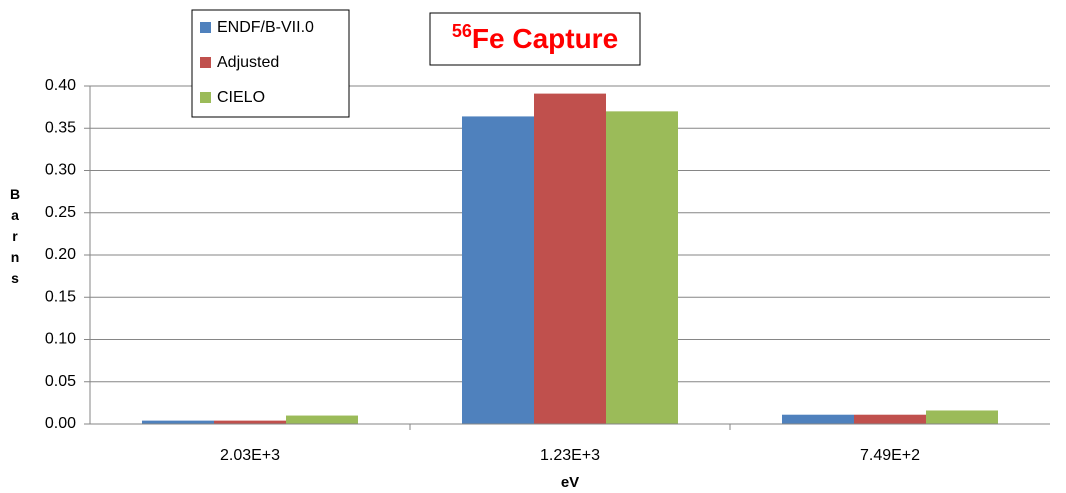  What do you see at coordinates (60, 339) in the screenshot?
I see `y-tick-label: 0.10` at bounding box center [60, 339].